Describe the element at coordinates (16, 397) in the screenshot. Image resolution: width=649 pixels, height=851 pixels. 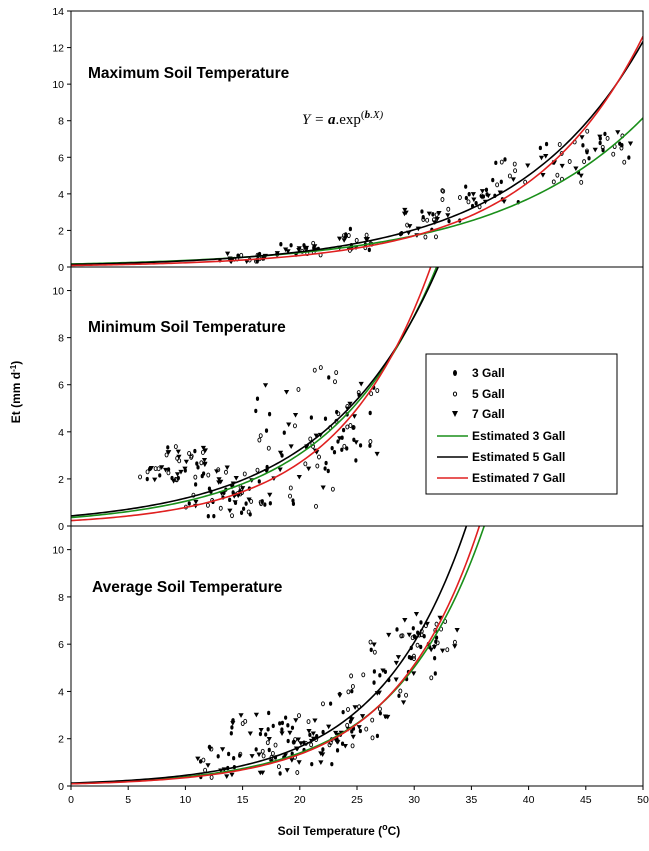
I see `y-axis-label-main: Et (mm d` at that location.